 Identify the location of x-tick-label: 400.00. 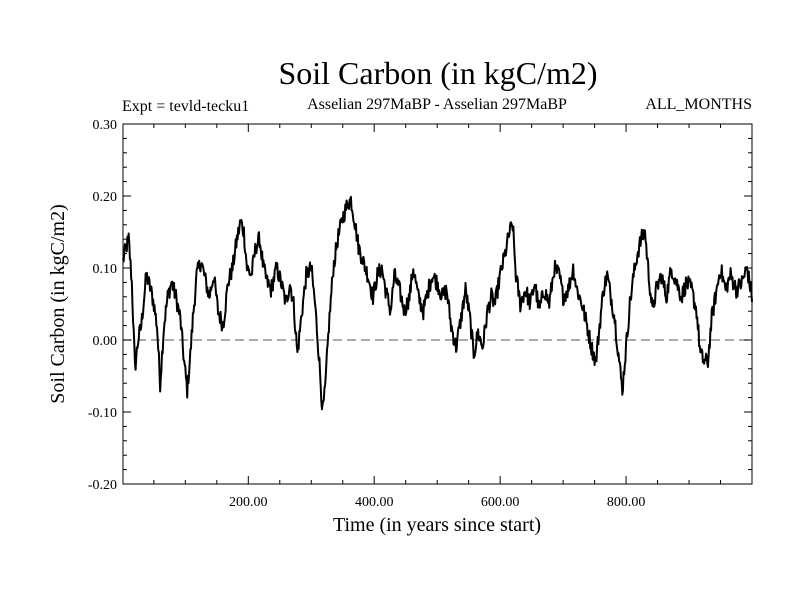
(374, 502).